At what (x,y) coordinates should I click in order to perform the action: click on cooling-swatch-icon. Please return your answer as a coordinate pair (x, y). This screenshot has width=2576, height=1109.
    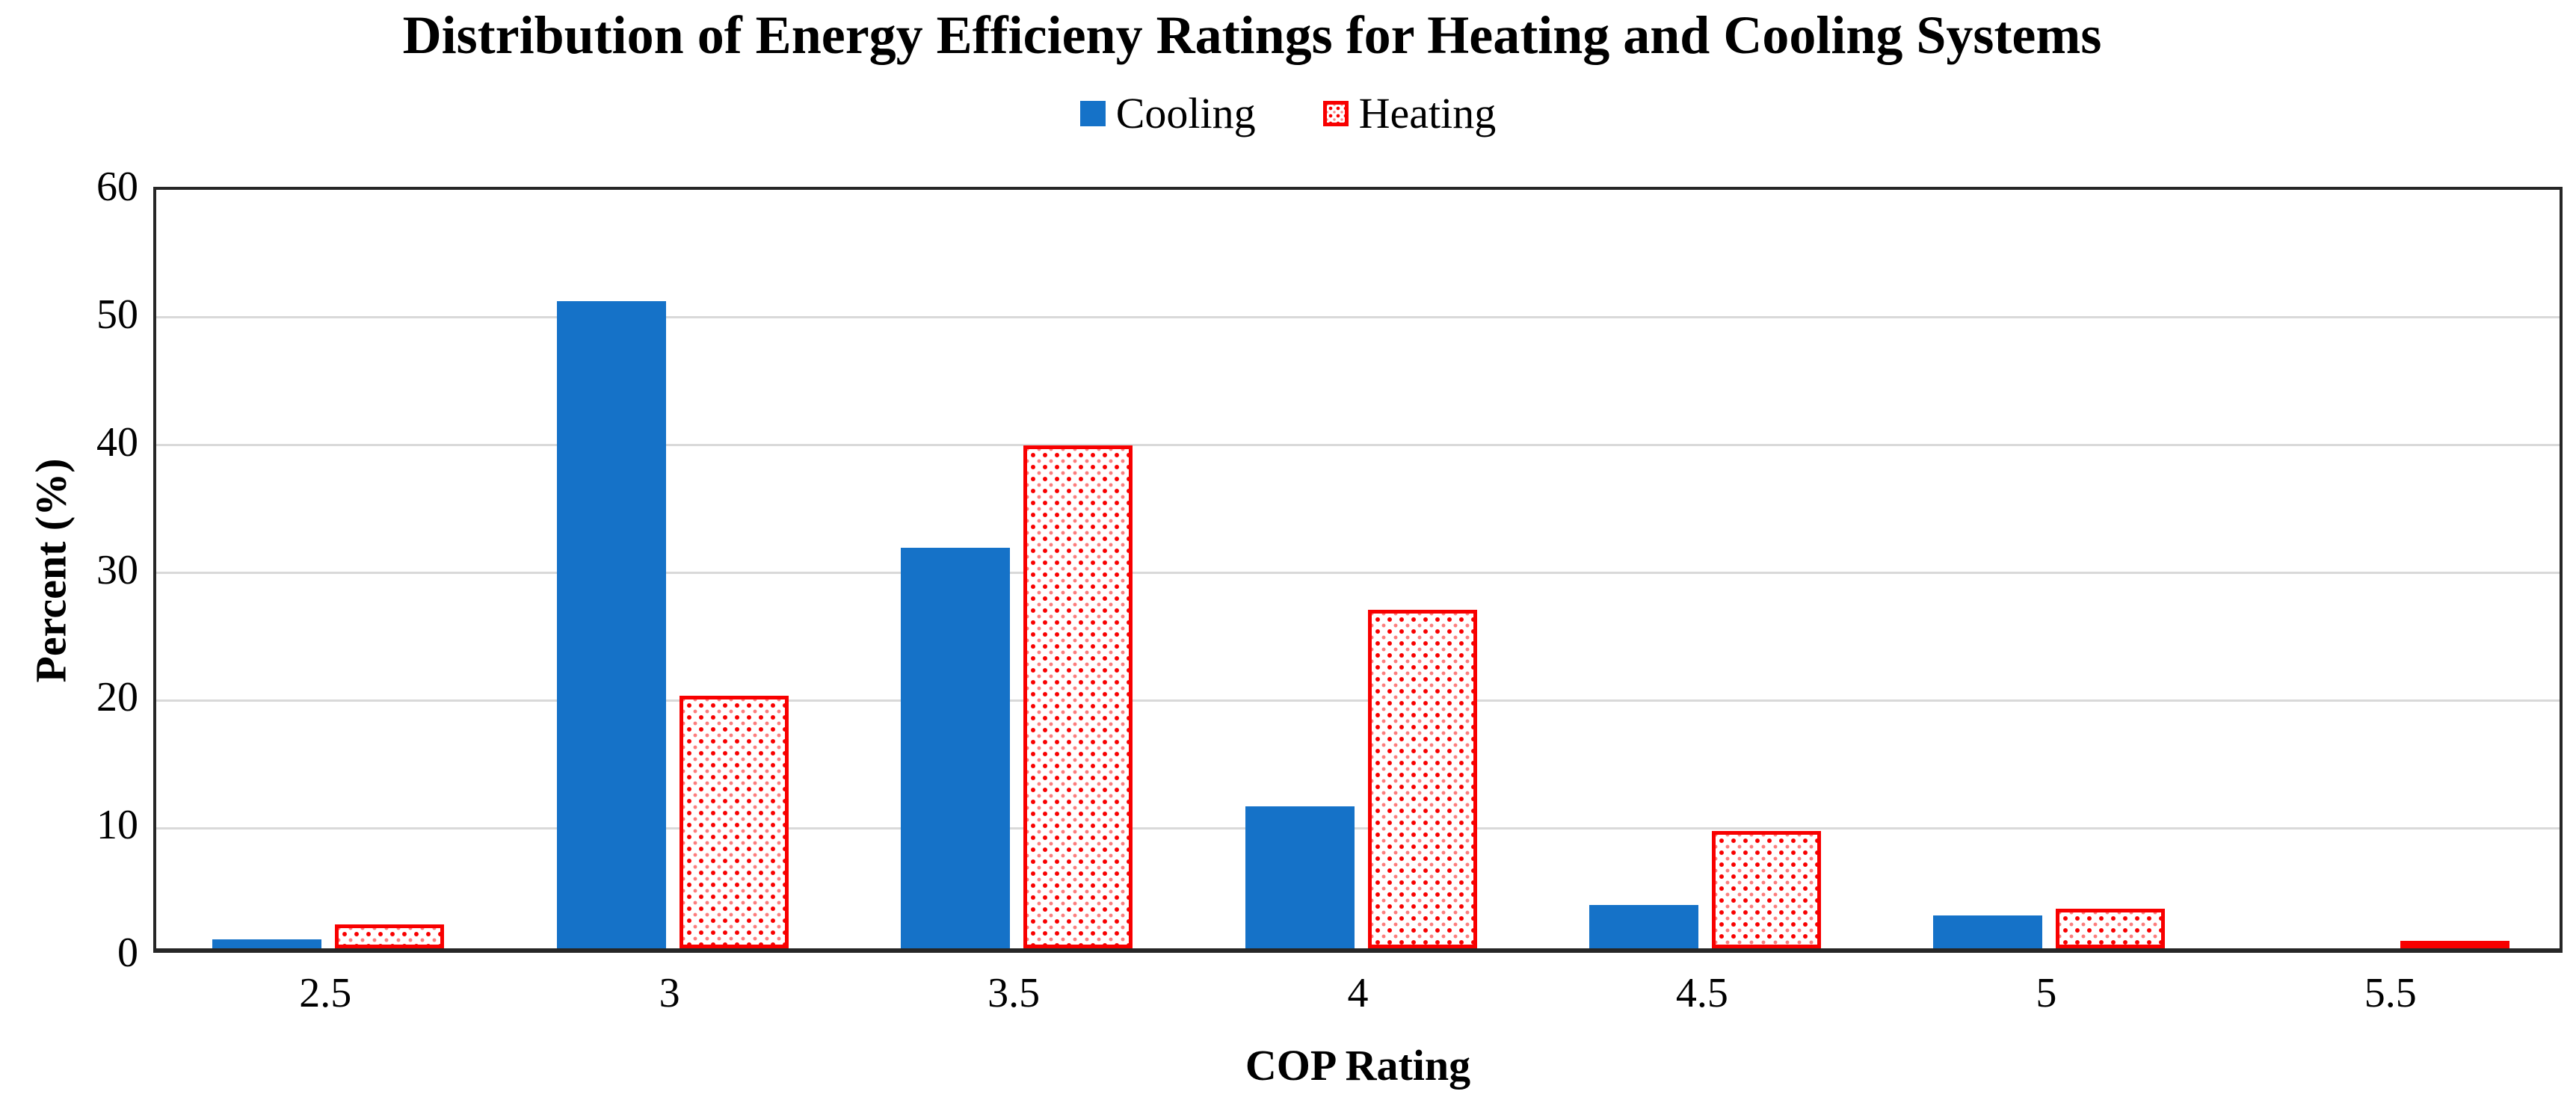
    Looking at the image, I should click on (1092, 113).